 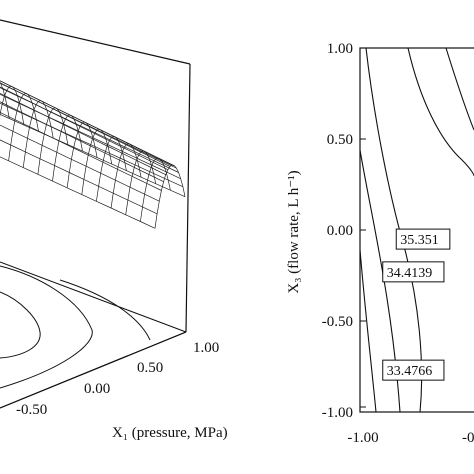 I want to click on x1-tick-label: 0.50, so click(x=150, y=368).